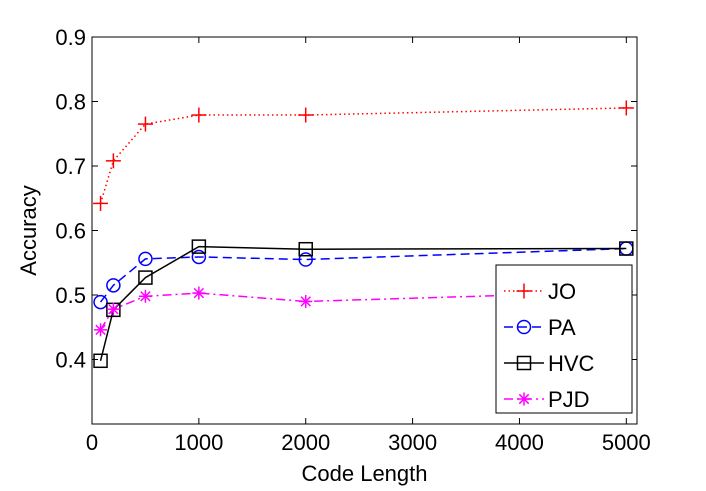  I want to click on y-tick-label: 0.5, so click(70, 295).